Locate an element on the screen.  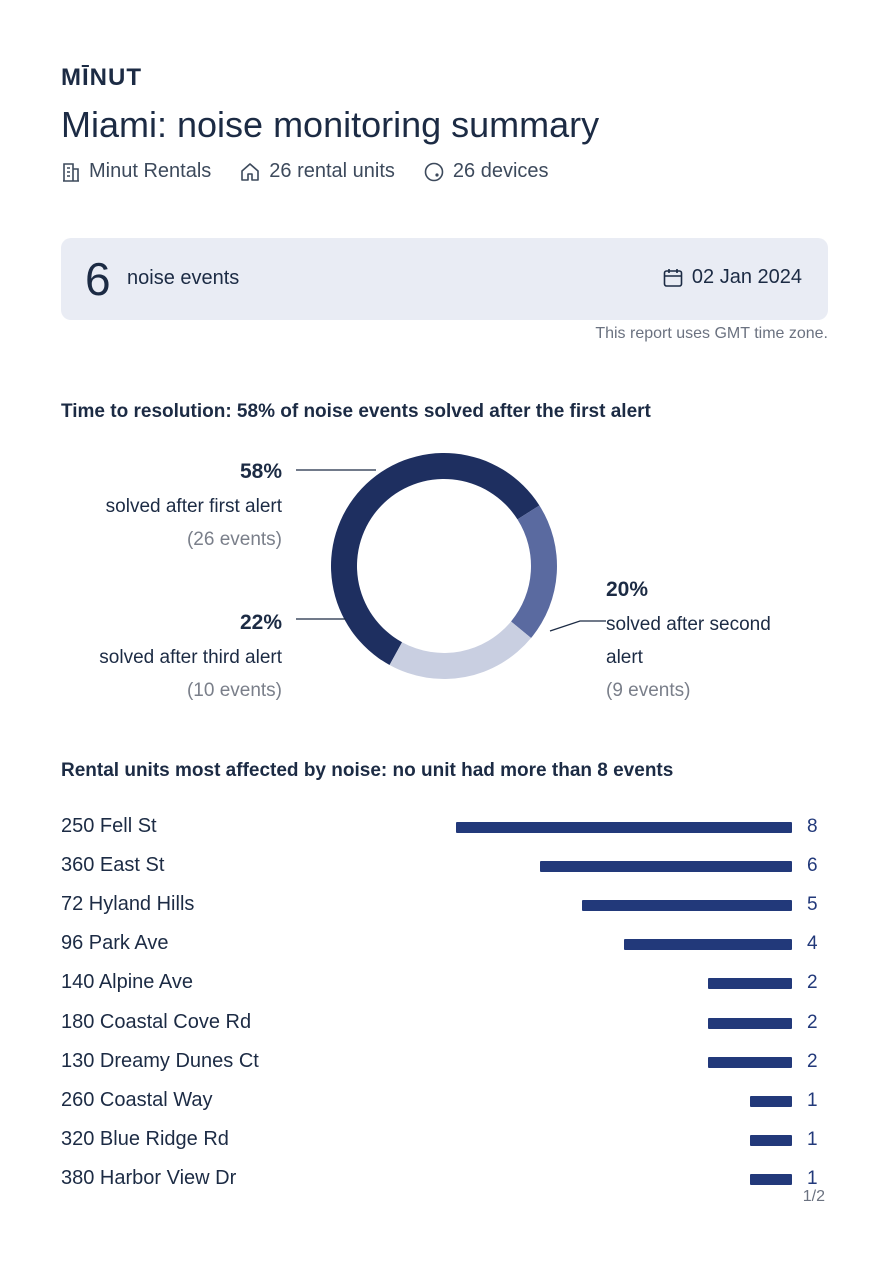
report-meta: Minut Rentals 26 rental units 26 devices is located at coordinates (319, 171).